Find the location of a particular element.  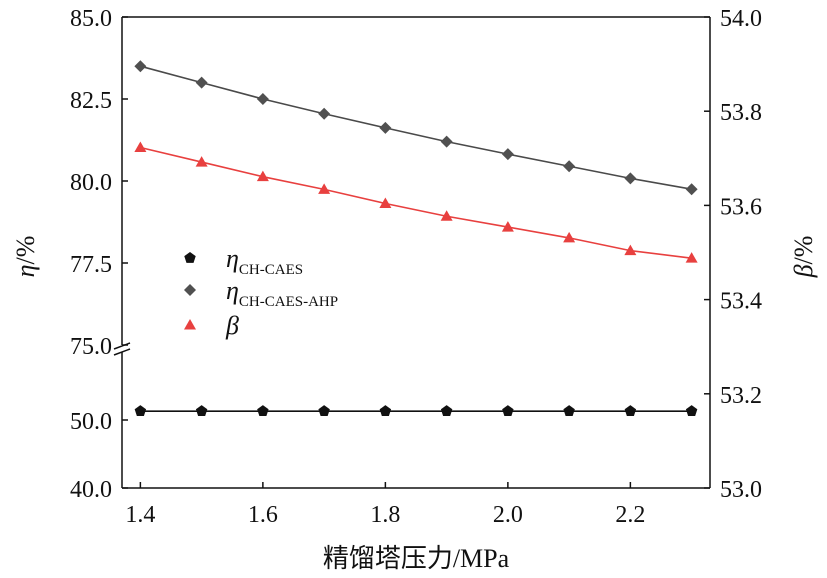

right-y-tick-label: 54.0 is located at coordinates (741, 19).